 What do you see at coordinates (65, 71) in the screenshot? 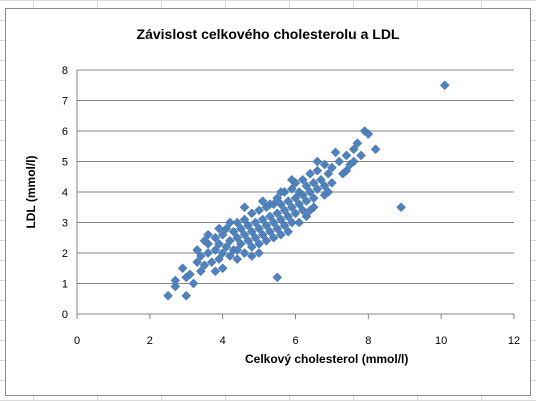
I see `y-tick-label: 8` at bounding box center [65, 71].